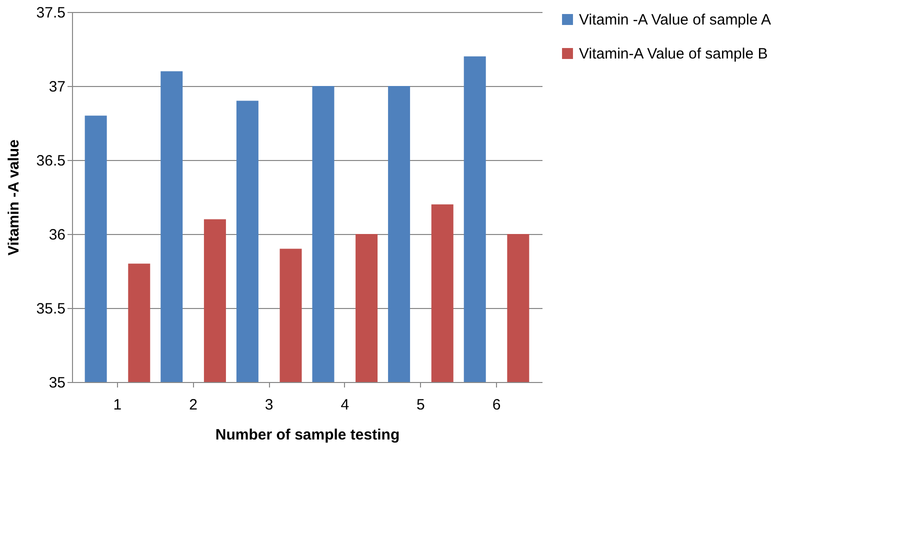 The image size is (922, 554). What do you see at coordinates (307, 435) in the screenshot?
I see `x-axis-title: Number of sample testing` at bounding box center [307, 435].